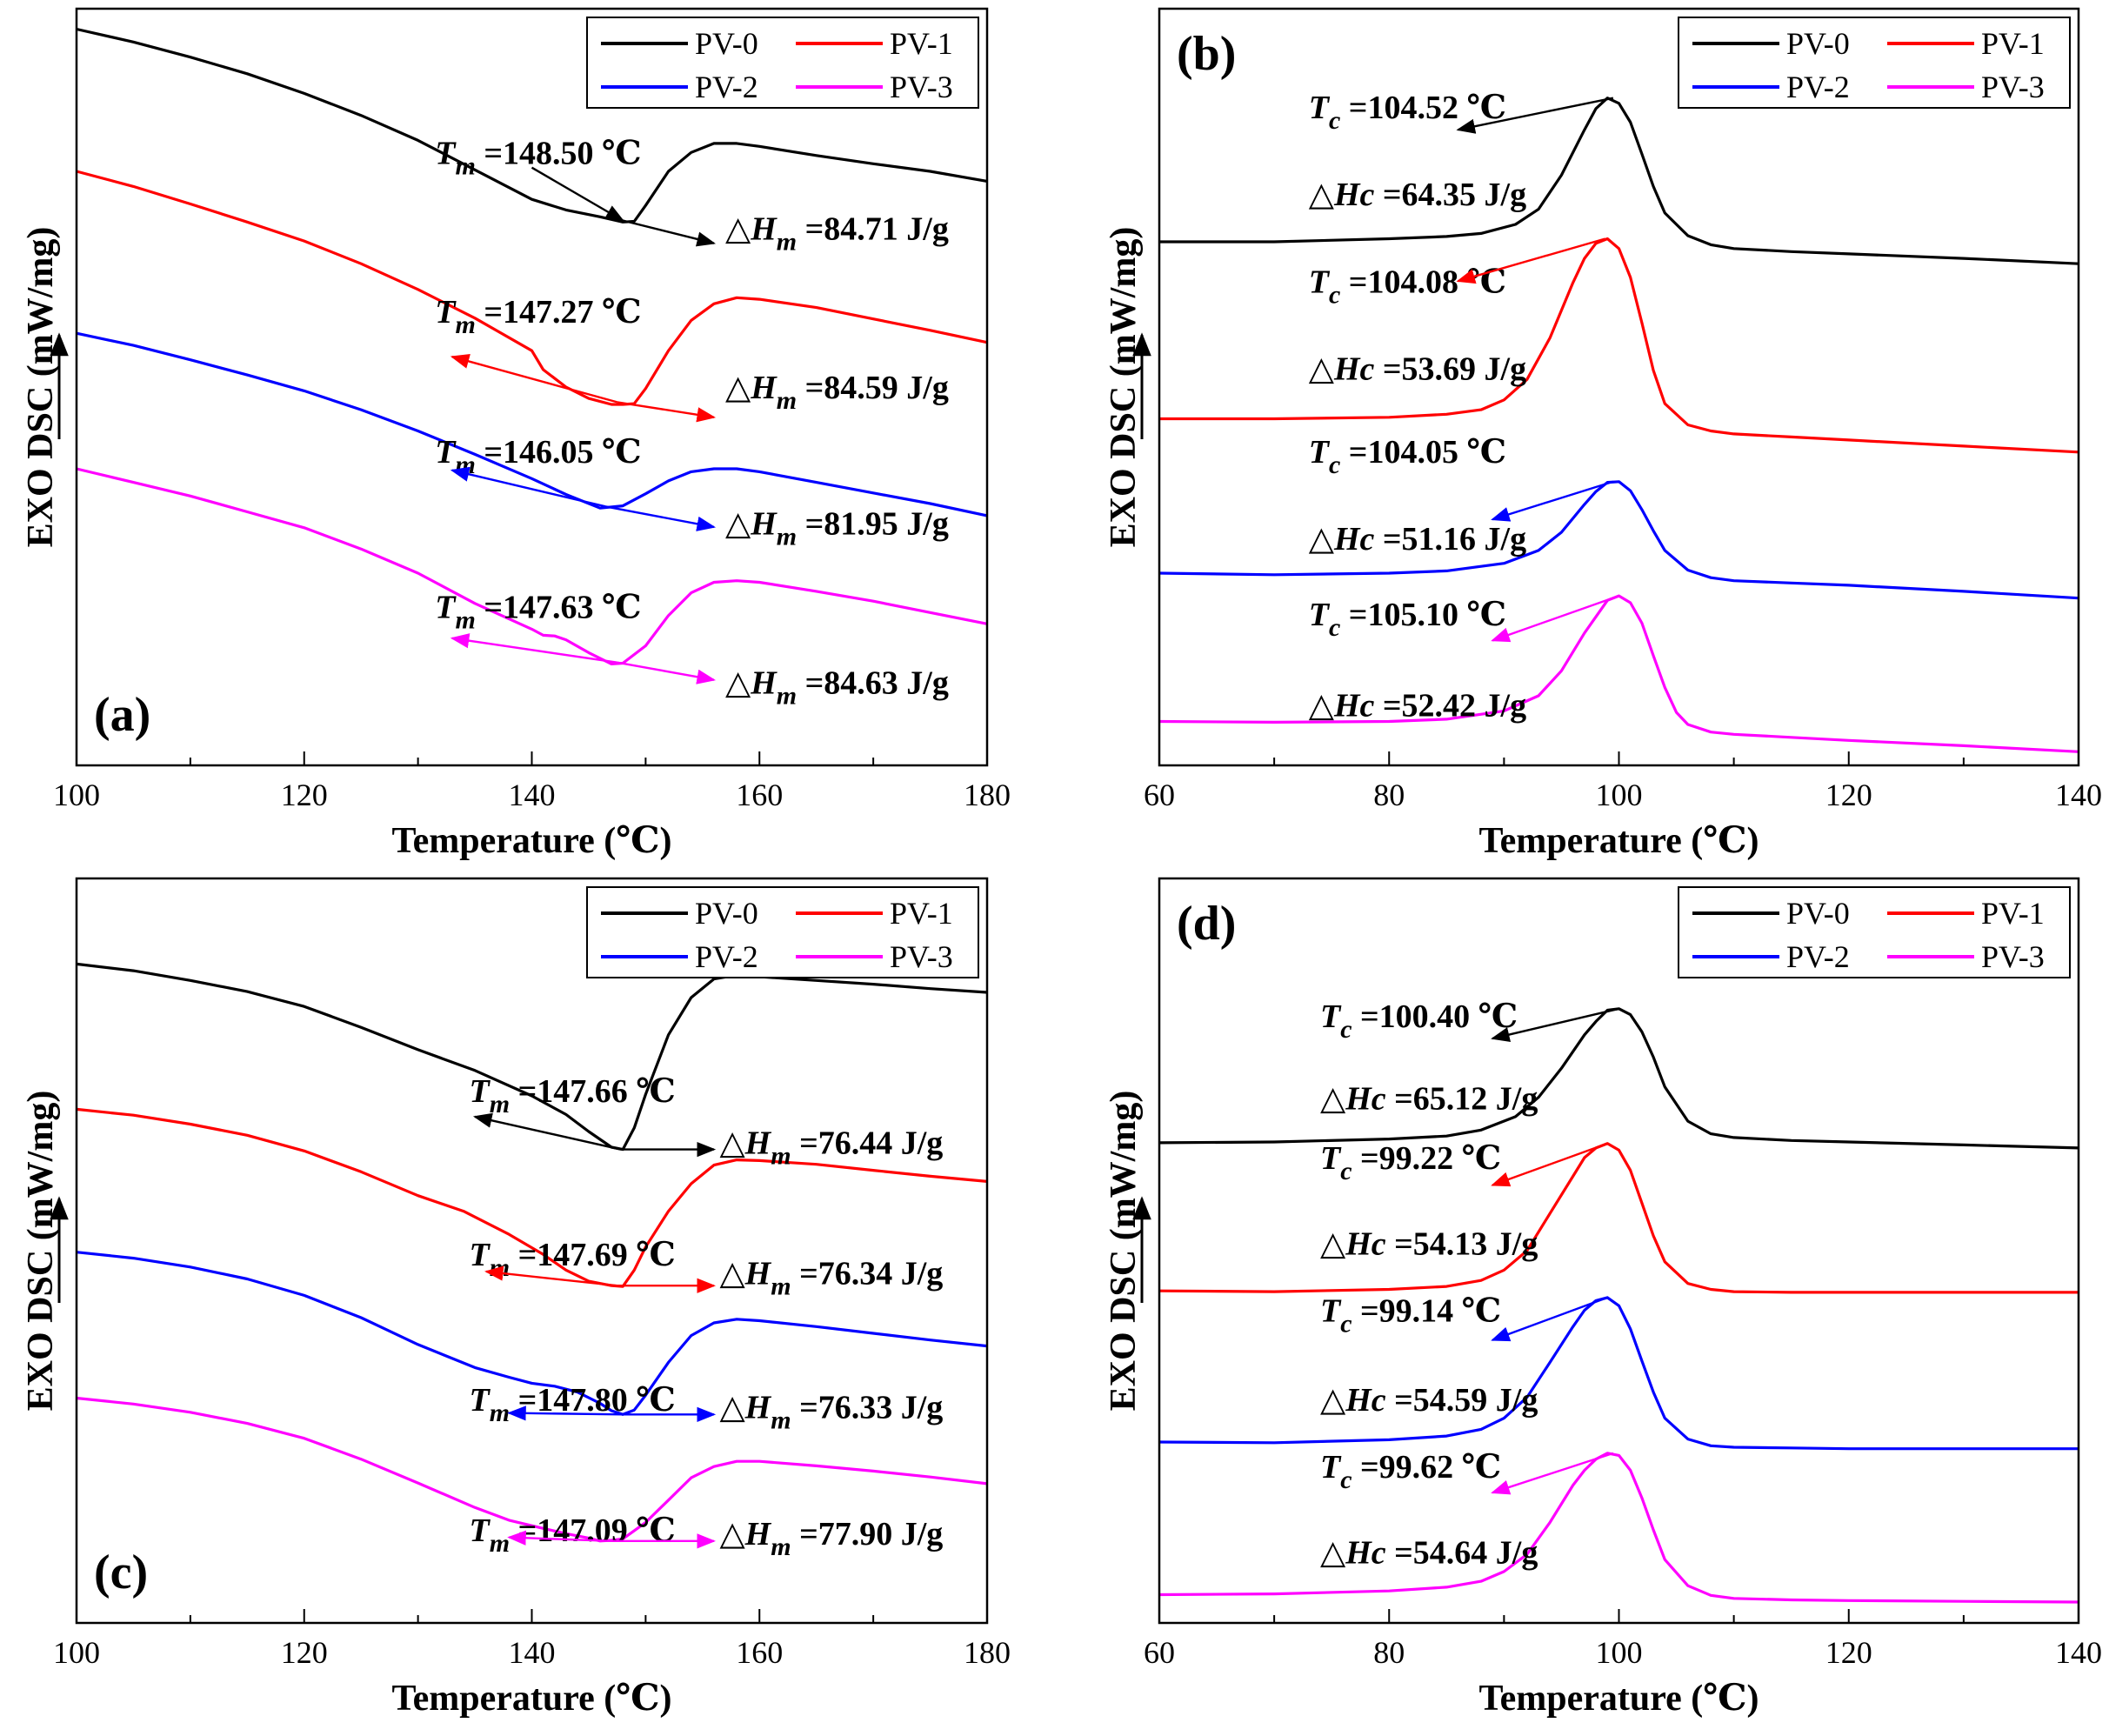  I want to click on annotation-text: Tc =99.14 ℃, so click(1410, 1315).